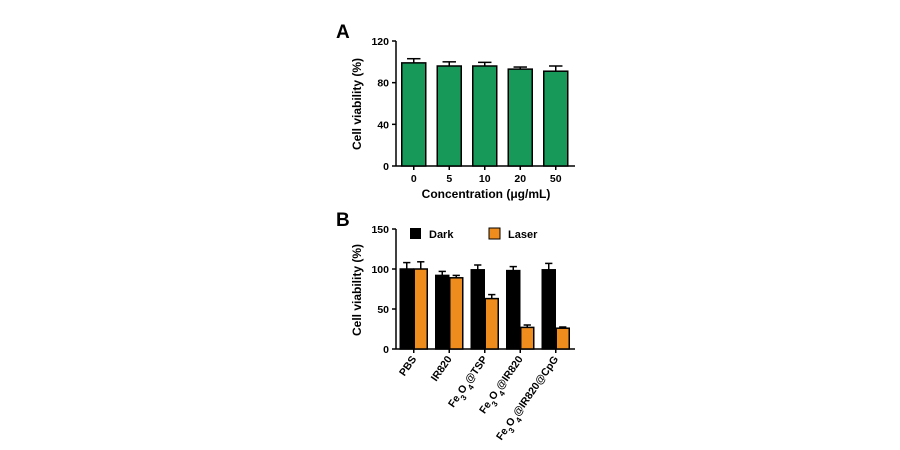  Describe the element at coordinates (485, 179) in the screenshot. I see `x-tick-label: 10` at that location.